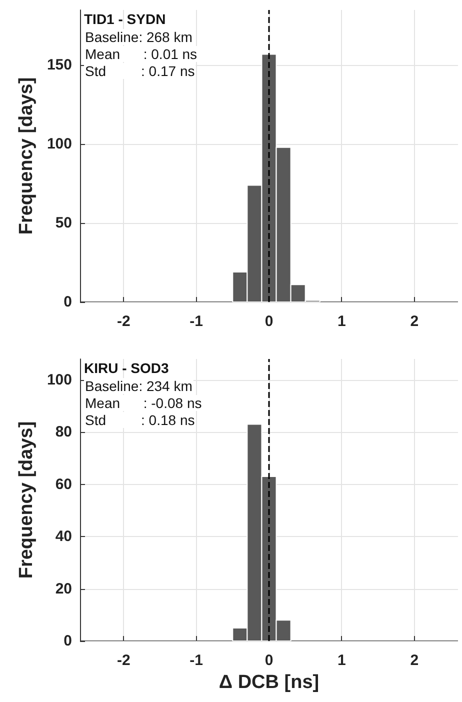 This screenshot has height=702, width=462. I want to click on annotation: Mean : 0.01 ns, so click(141, 54).